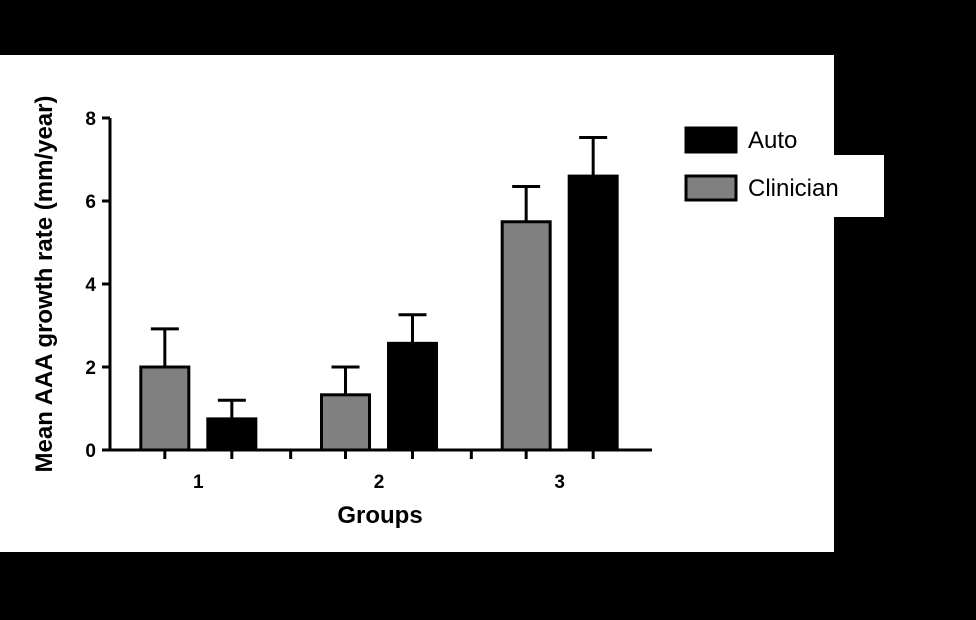 The height and width of the screenshot is (620, 976). What do you see at coordinates (198, 482) in the screenshot?
I see `x-tick-label: 1` at bounding box center [198, 482].